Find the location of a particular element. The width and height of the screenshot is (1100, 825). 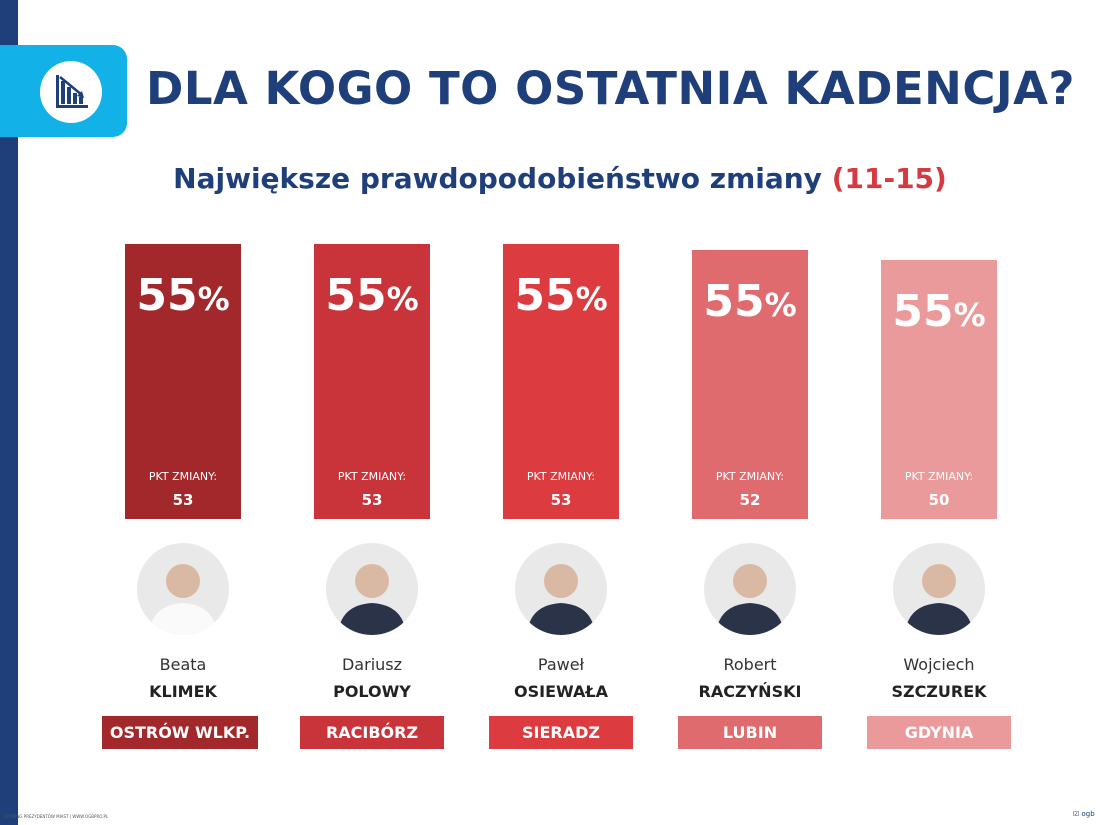

bar: 55% PKT ZMIANY: 50 is located at coordinates (939, 389).